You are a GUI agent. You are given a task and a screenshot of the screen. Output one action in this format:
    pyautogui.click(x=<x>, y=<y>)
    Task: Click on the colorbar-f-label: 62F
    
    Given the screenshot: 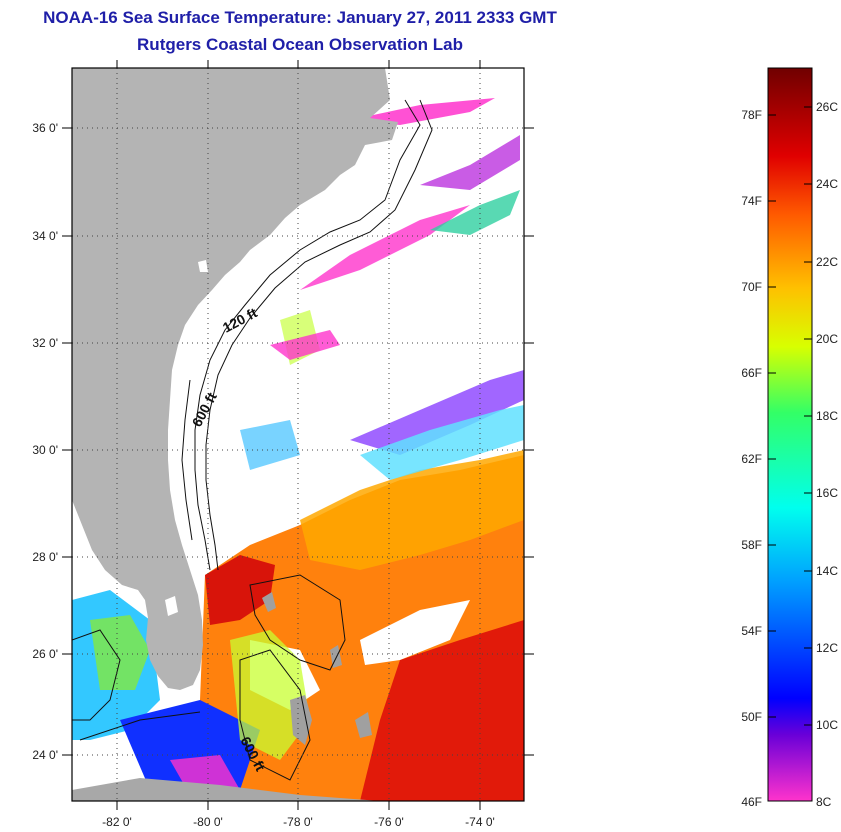 What is the action you would take?
    pyautogui.click(x=751, y=459)
    